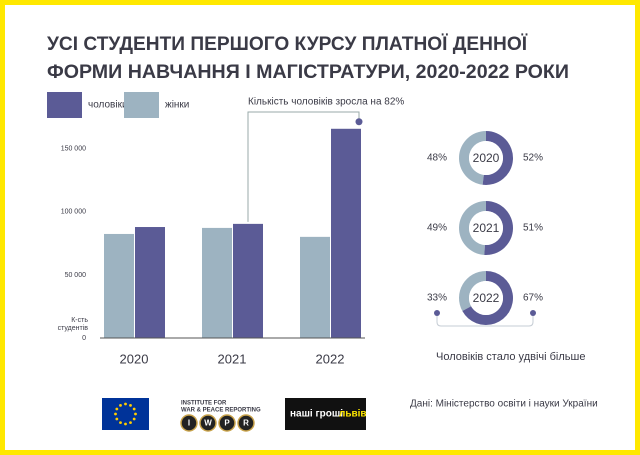  Describe the element at coordinates (303, 166) in the screenshot. I see `annotation-connector` at that location.